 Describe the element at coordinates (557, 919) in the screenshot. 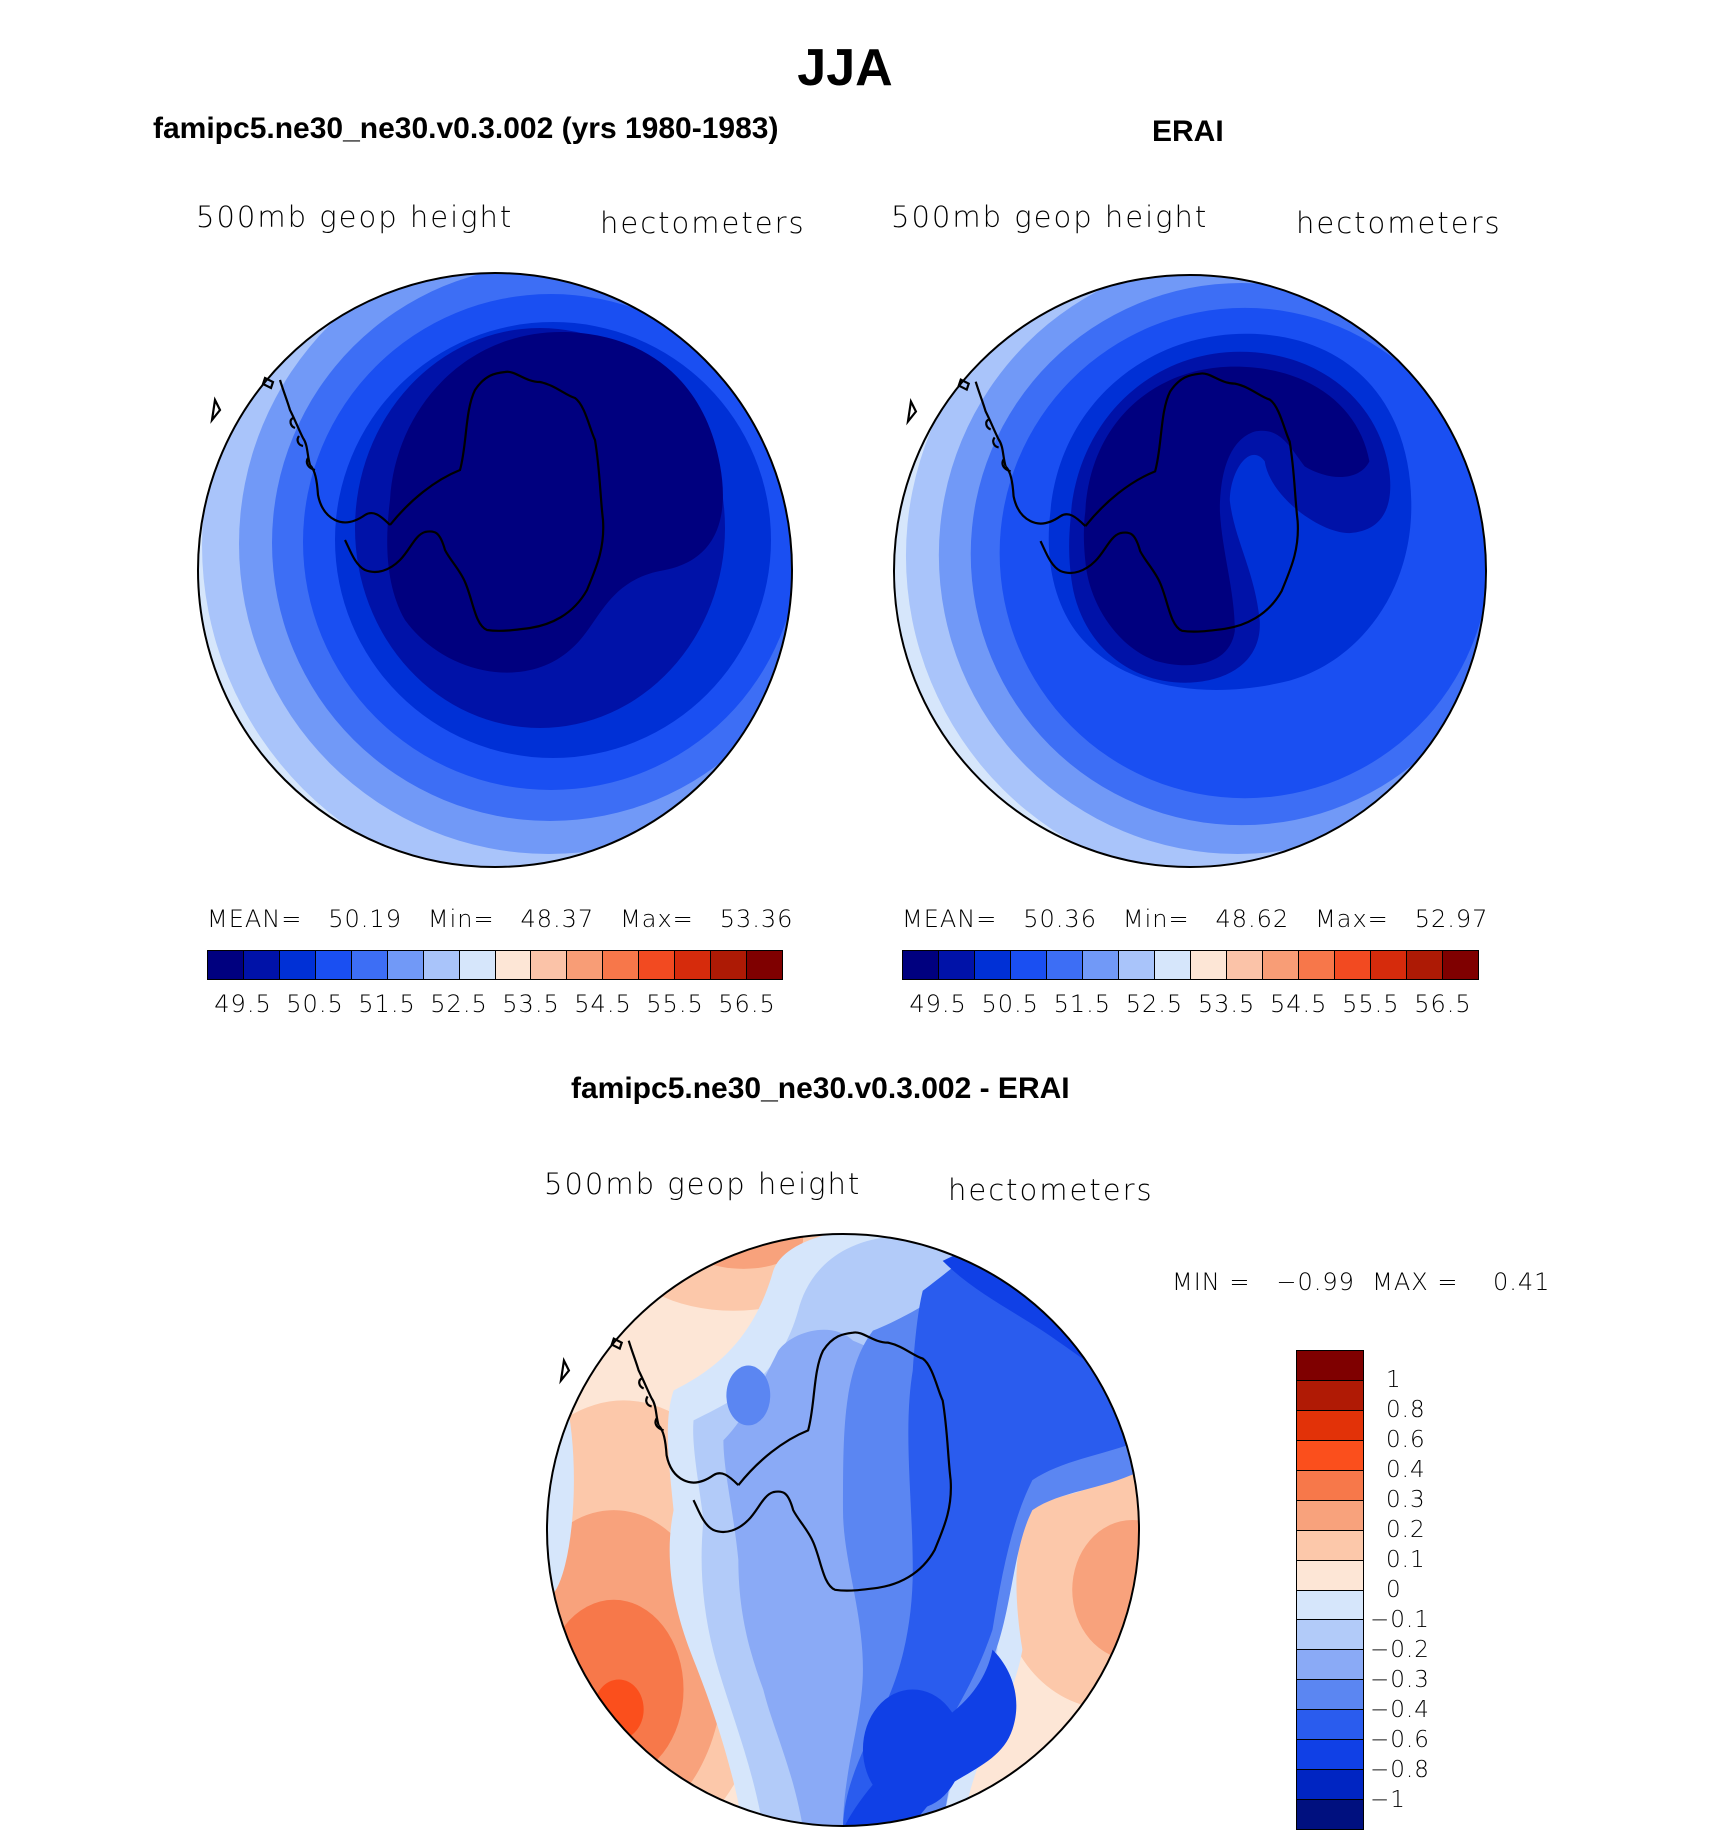

I see `model-min-value: 48.37` at that location.